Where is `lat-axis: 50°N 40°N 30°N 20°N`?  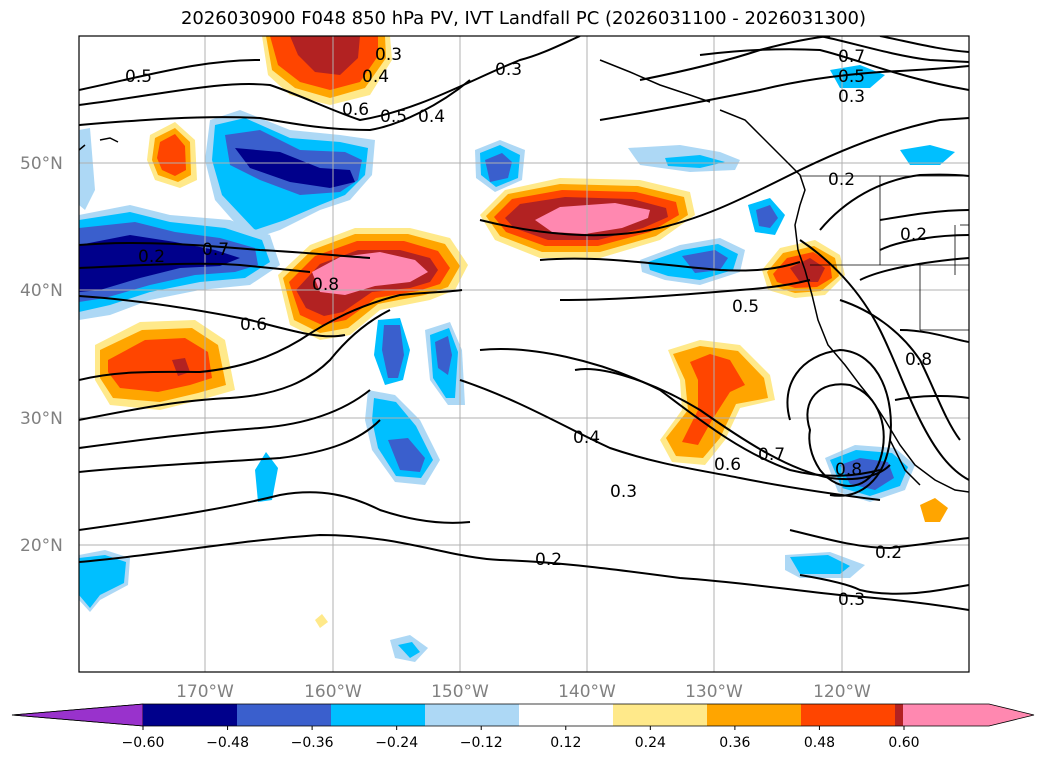
lat-axis: 50°N 40°N 30°N 20°N is located at coordinates (41, 355).